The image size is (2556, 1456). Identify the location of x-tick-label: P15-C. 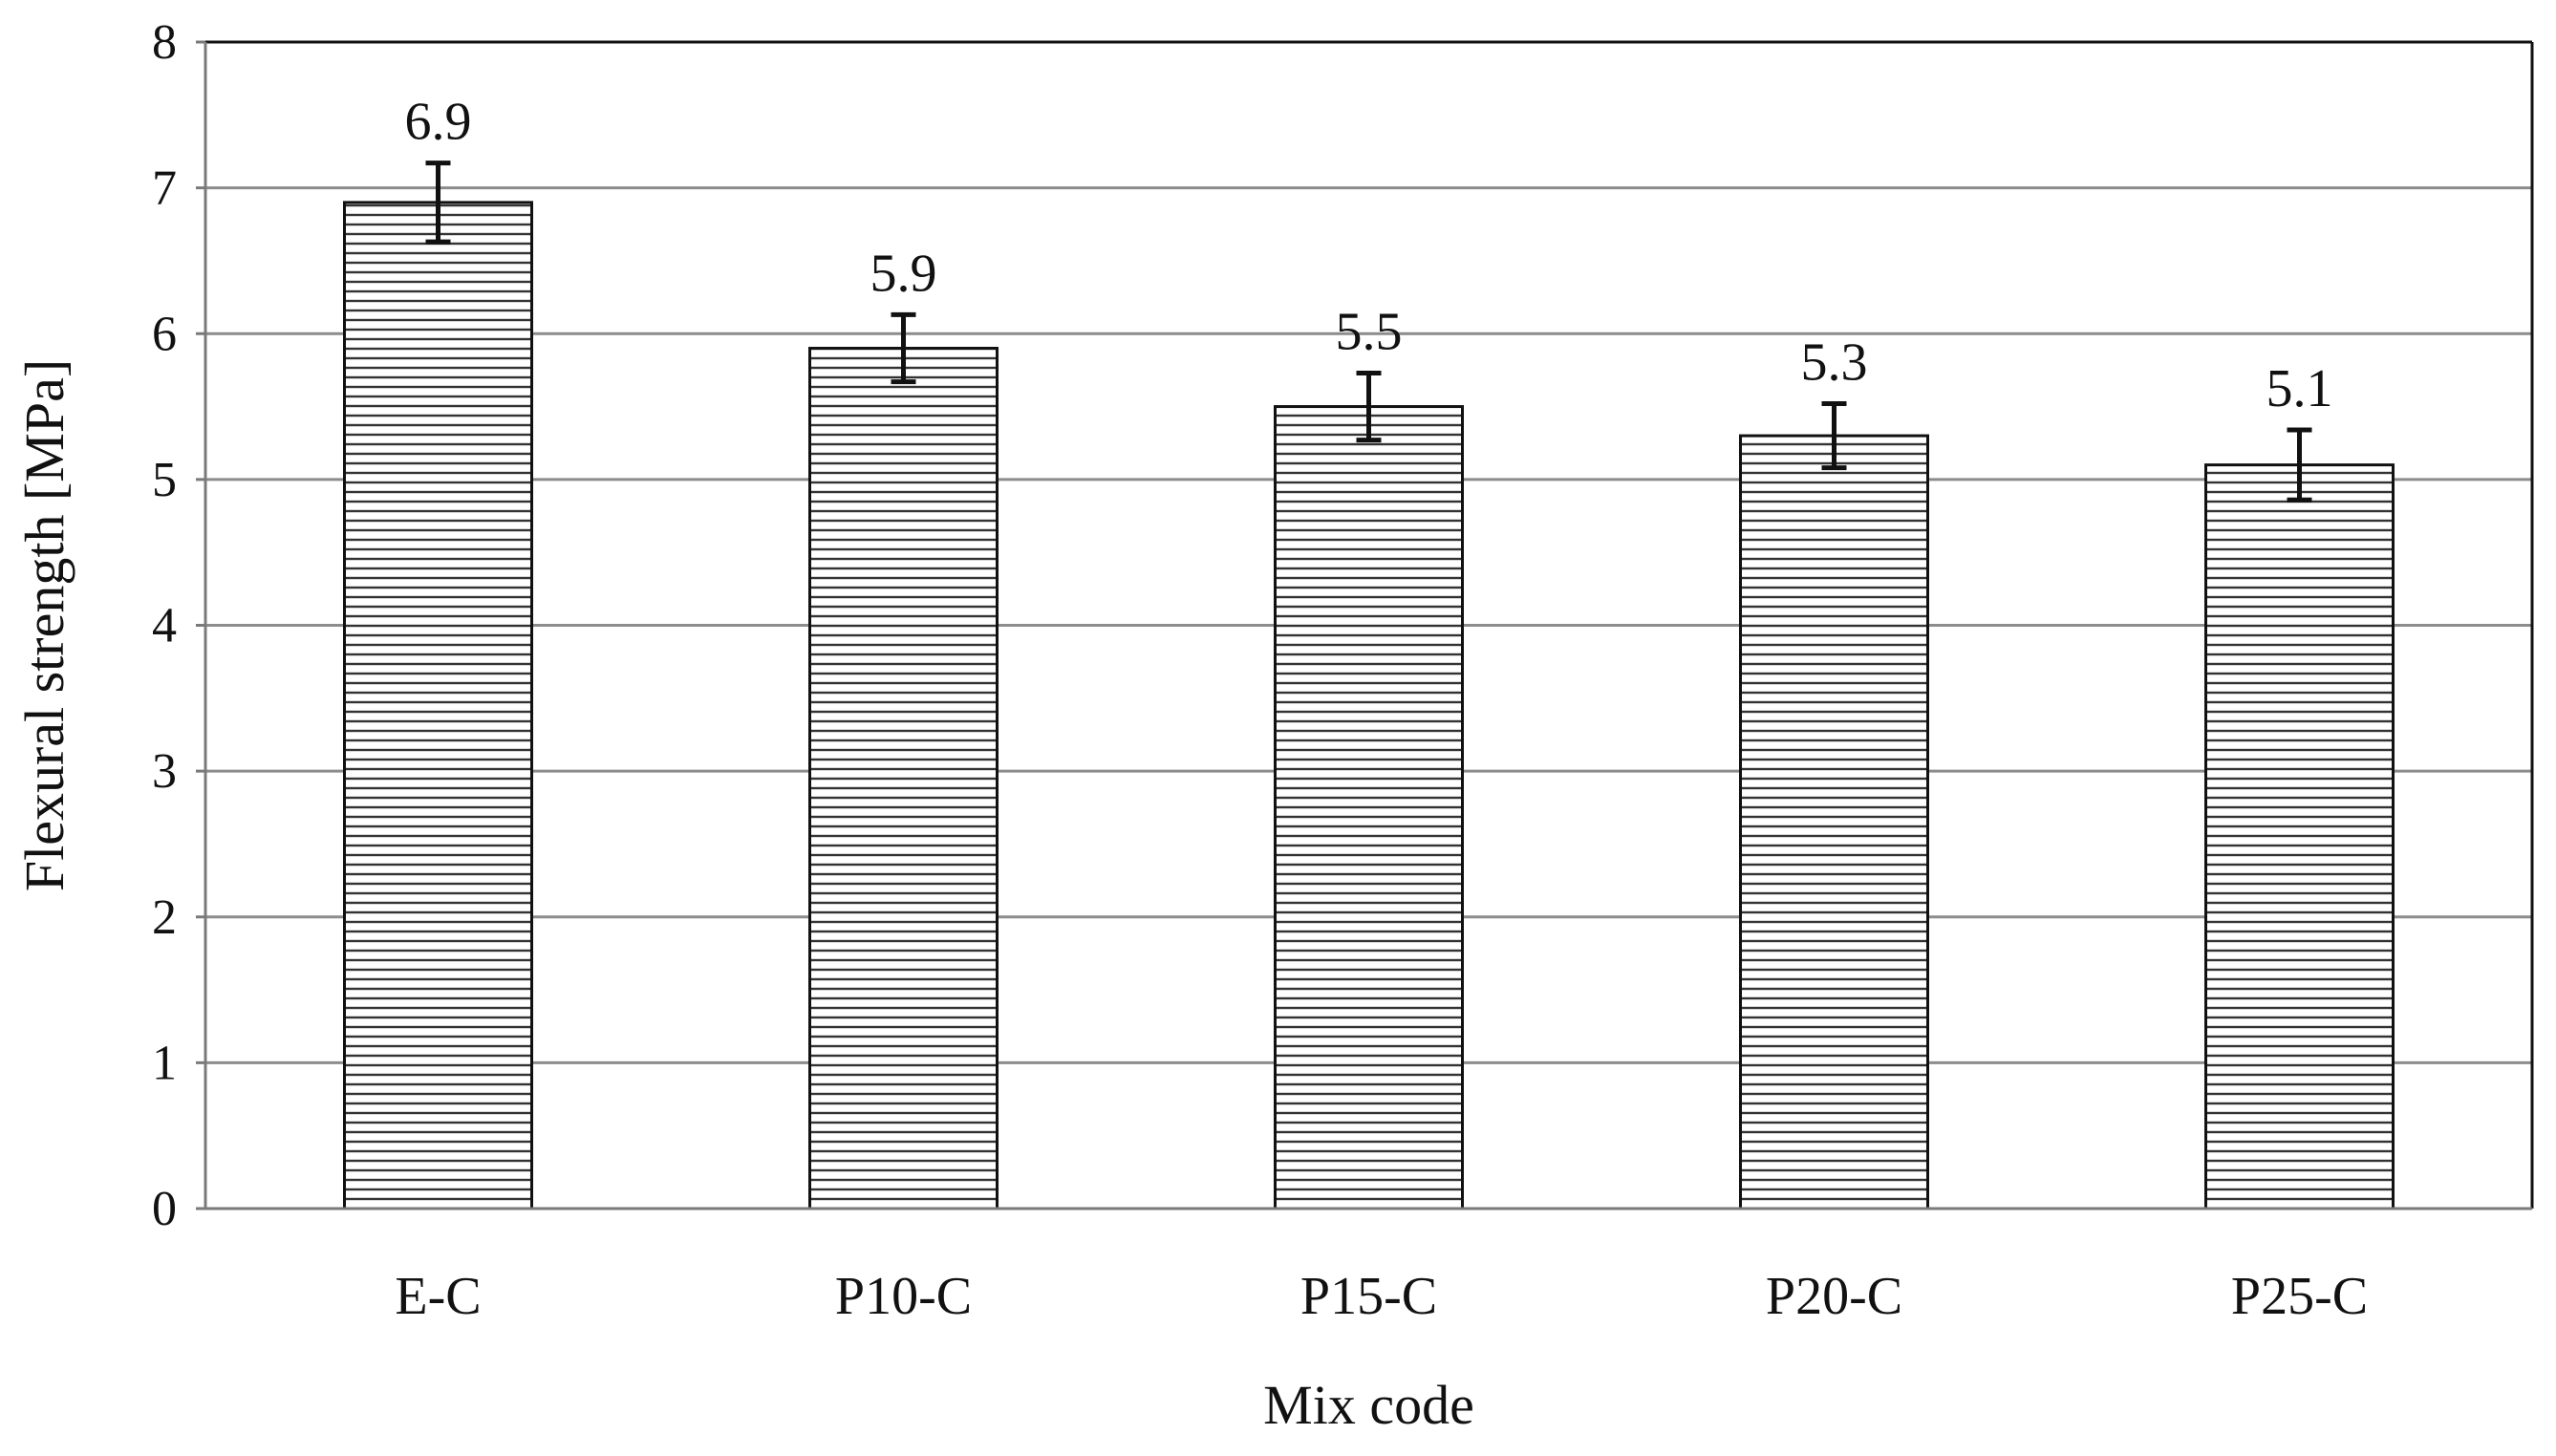
(1368, 1297).